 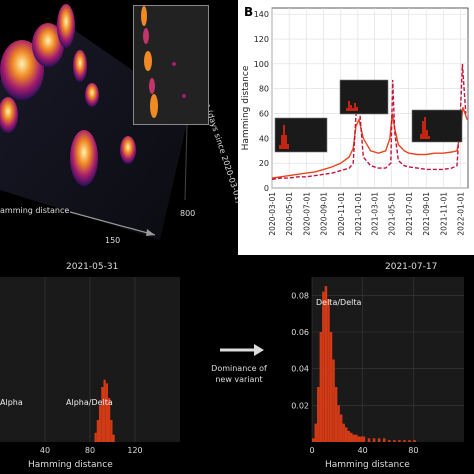 What do you see at coordinates (70, 465) in the screenshot?
I see `panel-c-xlabel: Hamming distance` at bounding box center [70, 465].